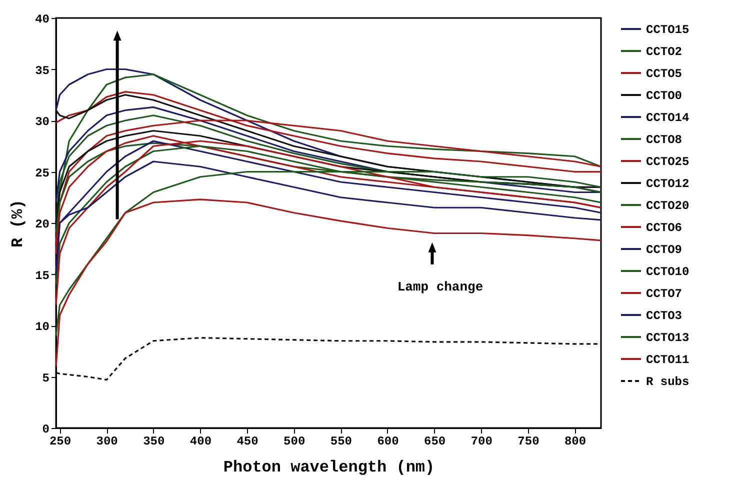 This screenshot has height=485, width=749. Describe the element at coordinates (42, 71) in the screenshot. I see `y-tick-label: 35` at that location.